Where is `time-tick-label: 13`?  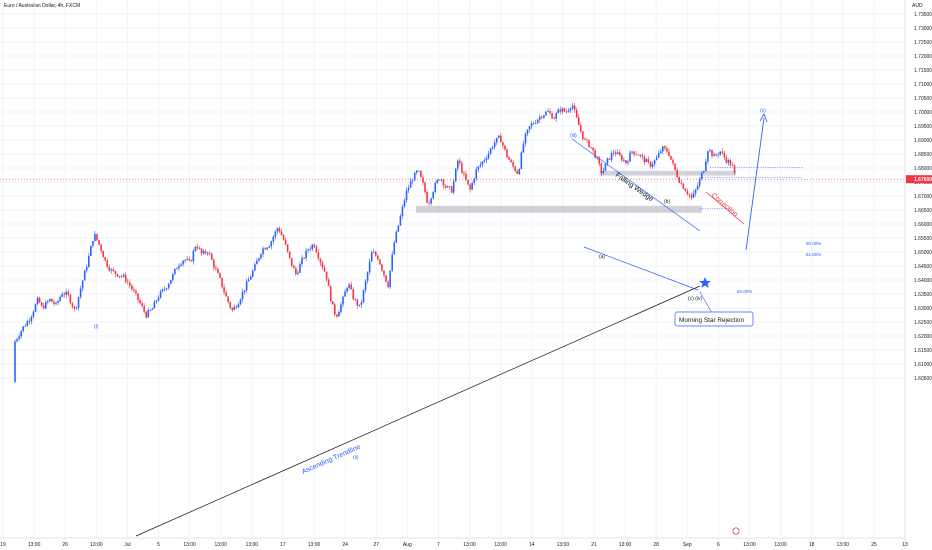 time-tick-label: 13 is located at coordinates (905, 545).